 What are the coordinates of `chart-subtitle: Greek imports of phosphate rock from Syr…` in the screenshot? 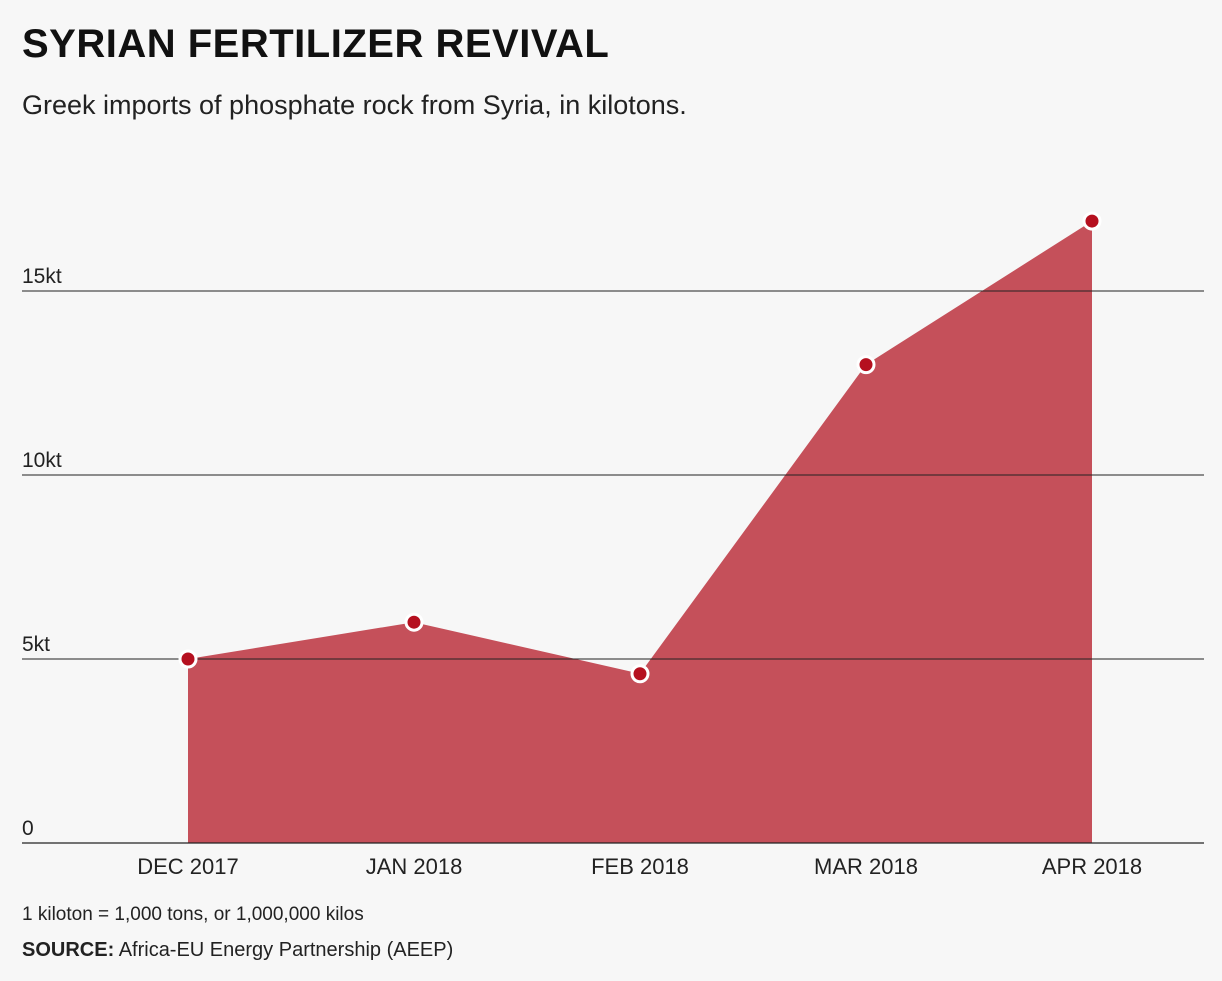 It's located at (354, 105).